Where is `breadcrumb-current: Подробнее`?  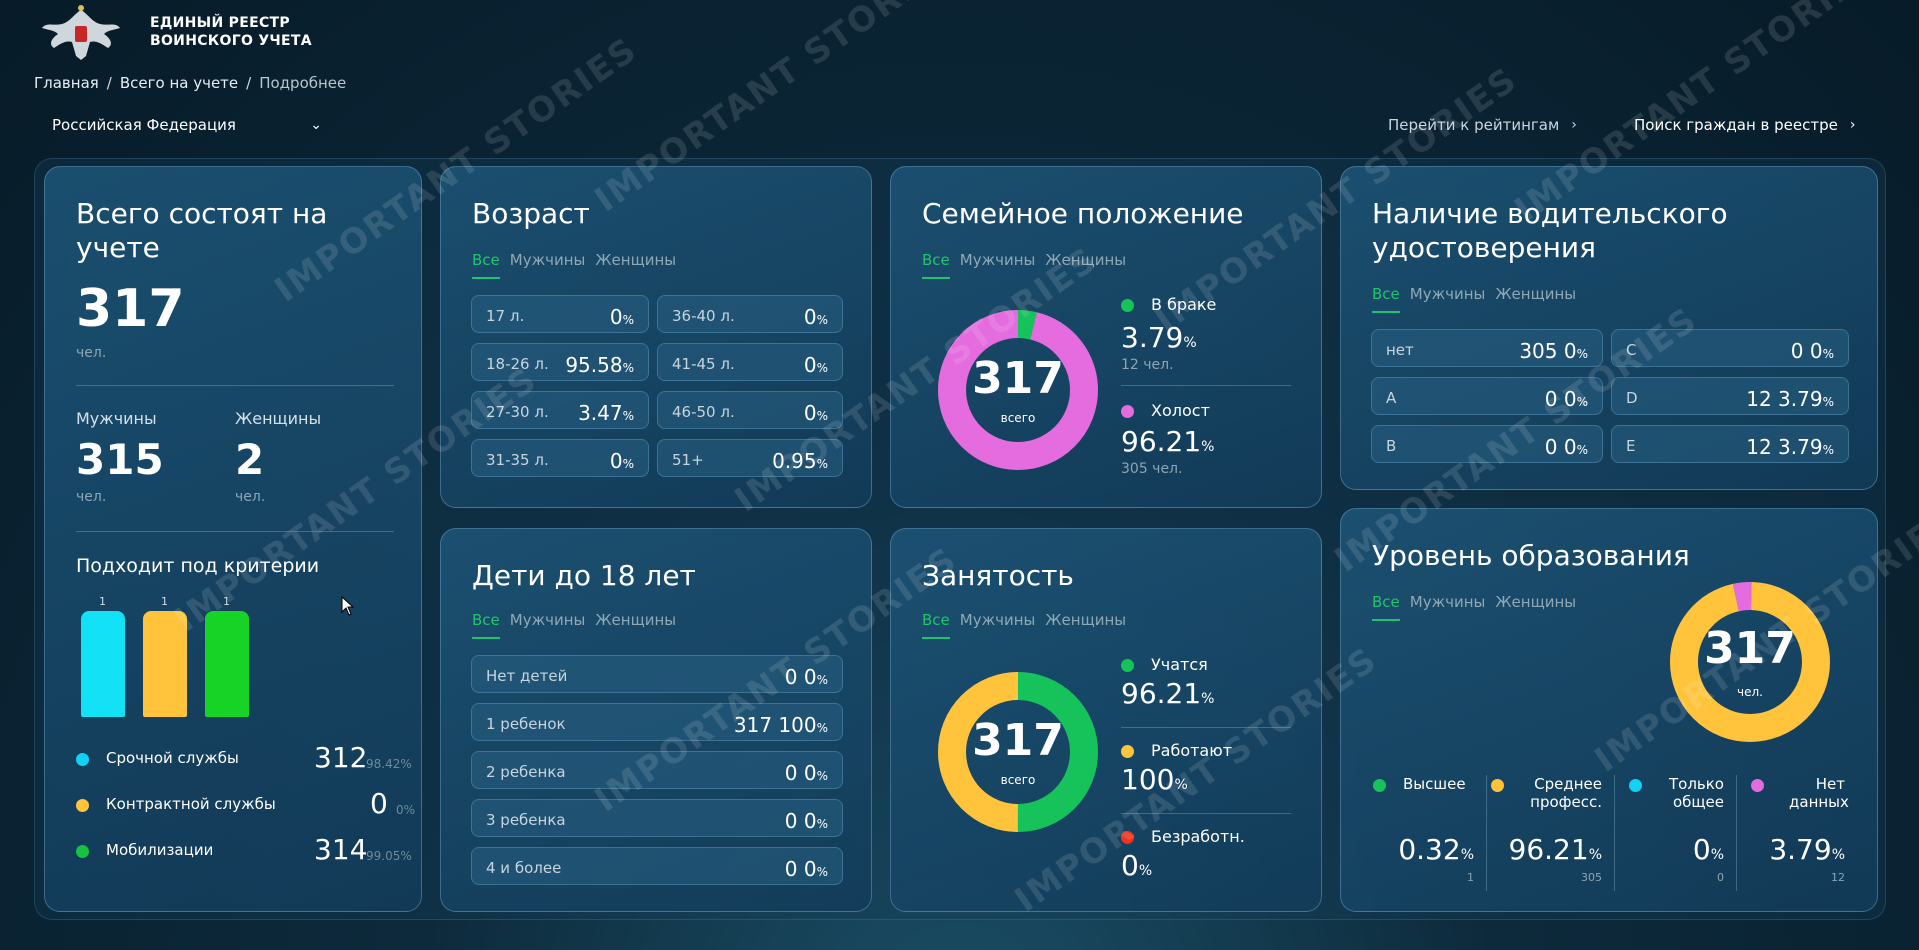 breadcrumb-current: Подробнее is located at coordinates (303, 83).